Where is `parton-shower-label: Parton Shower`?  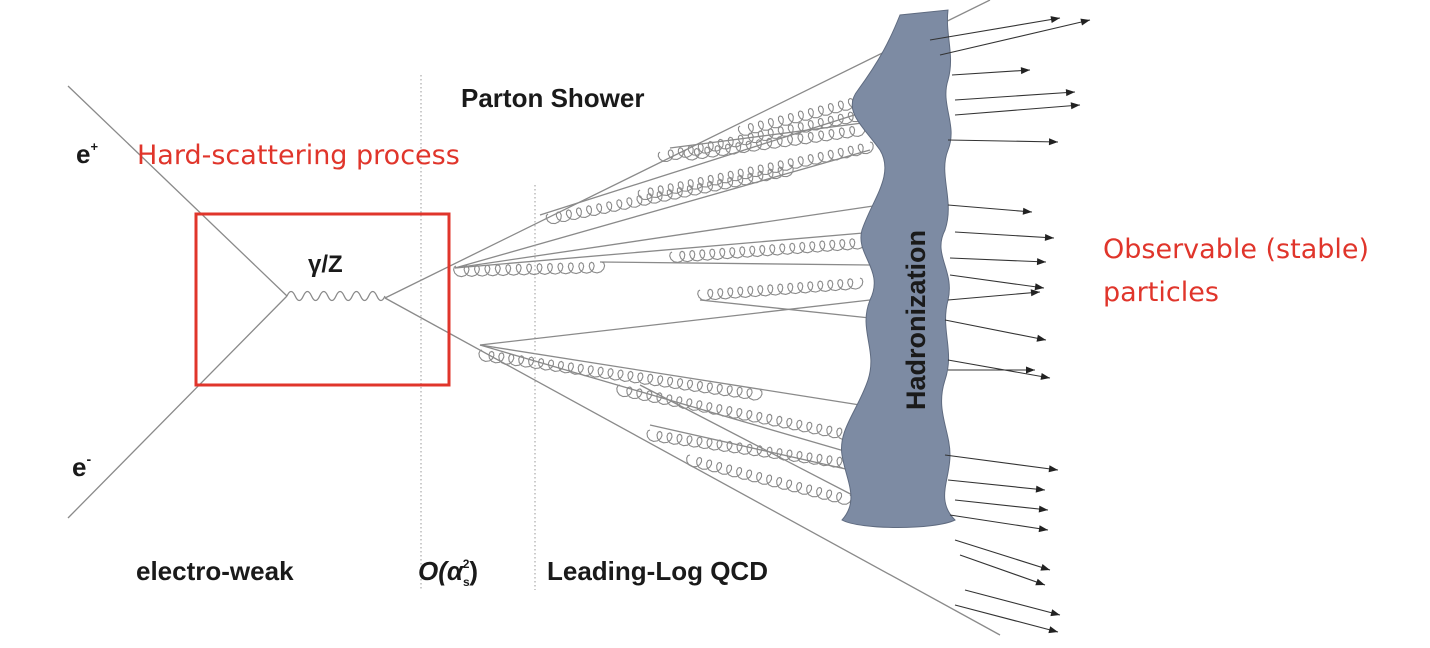
parton-shower-label: Parton Shower is located at coordinates (552, 98).